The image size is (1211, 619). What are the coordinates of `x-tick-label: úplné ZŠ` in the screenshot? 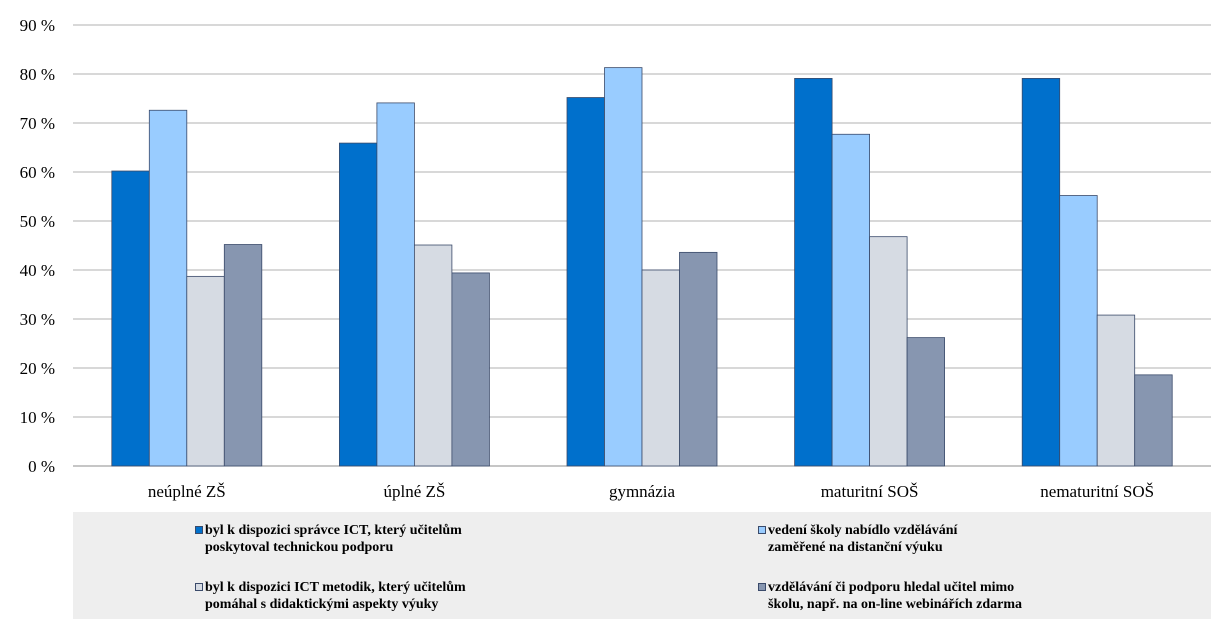 It's located at (414, 491).